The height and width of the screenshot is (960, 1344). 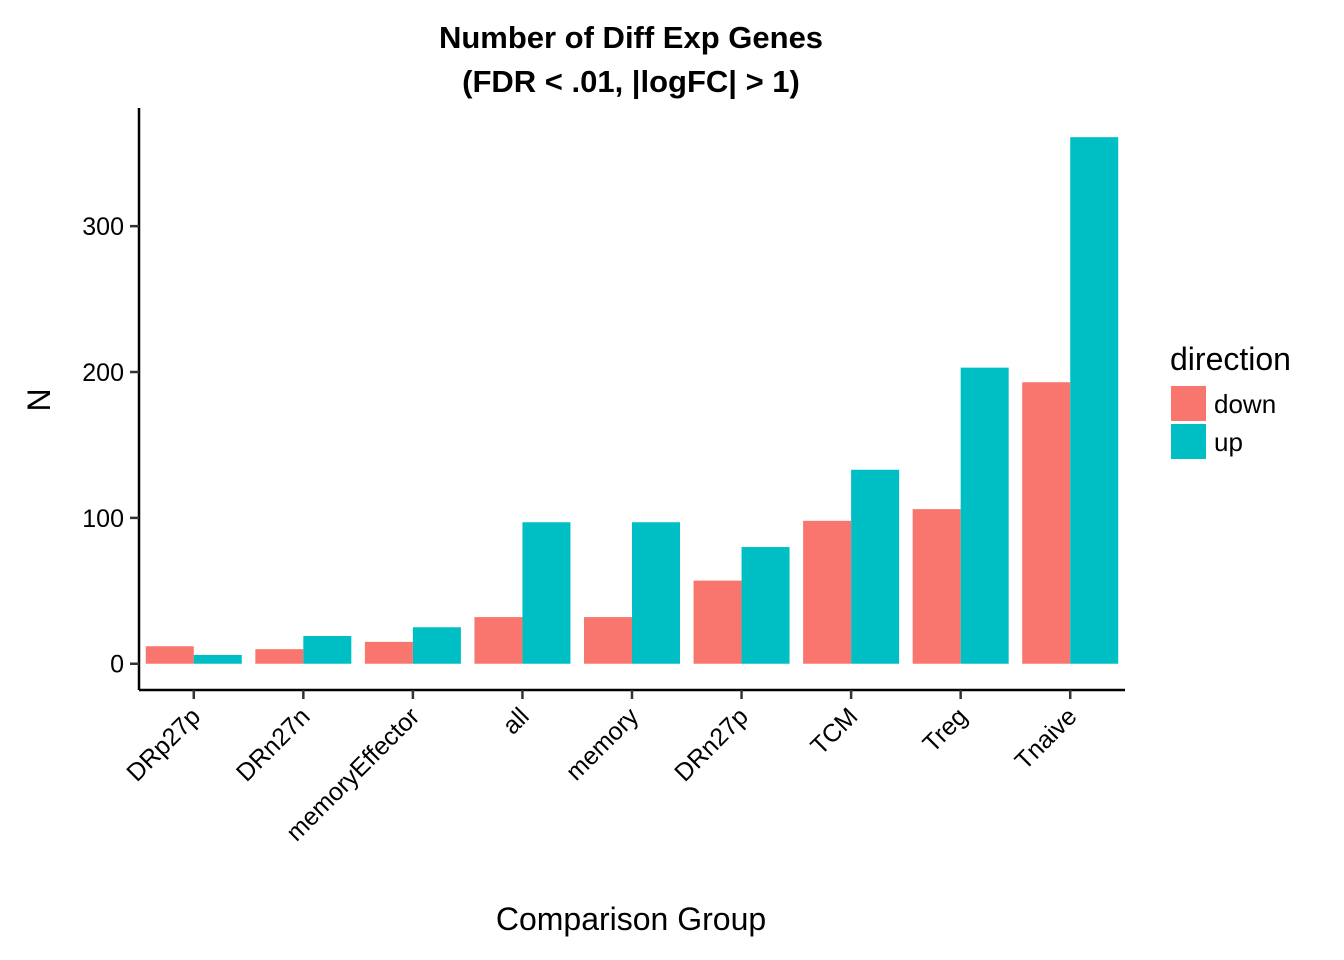 I want to click on legend-key-up, so click(x=1188, y=441).